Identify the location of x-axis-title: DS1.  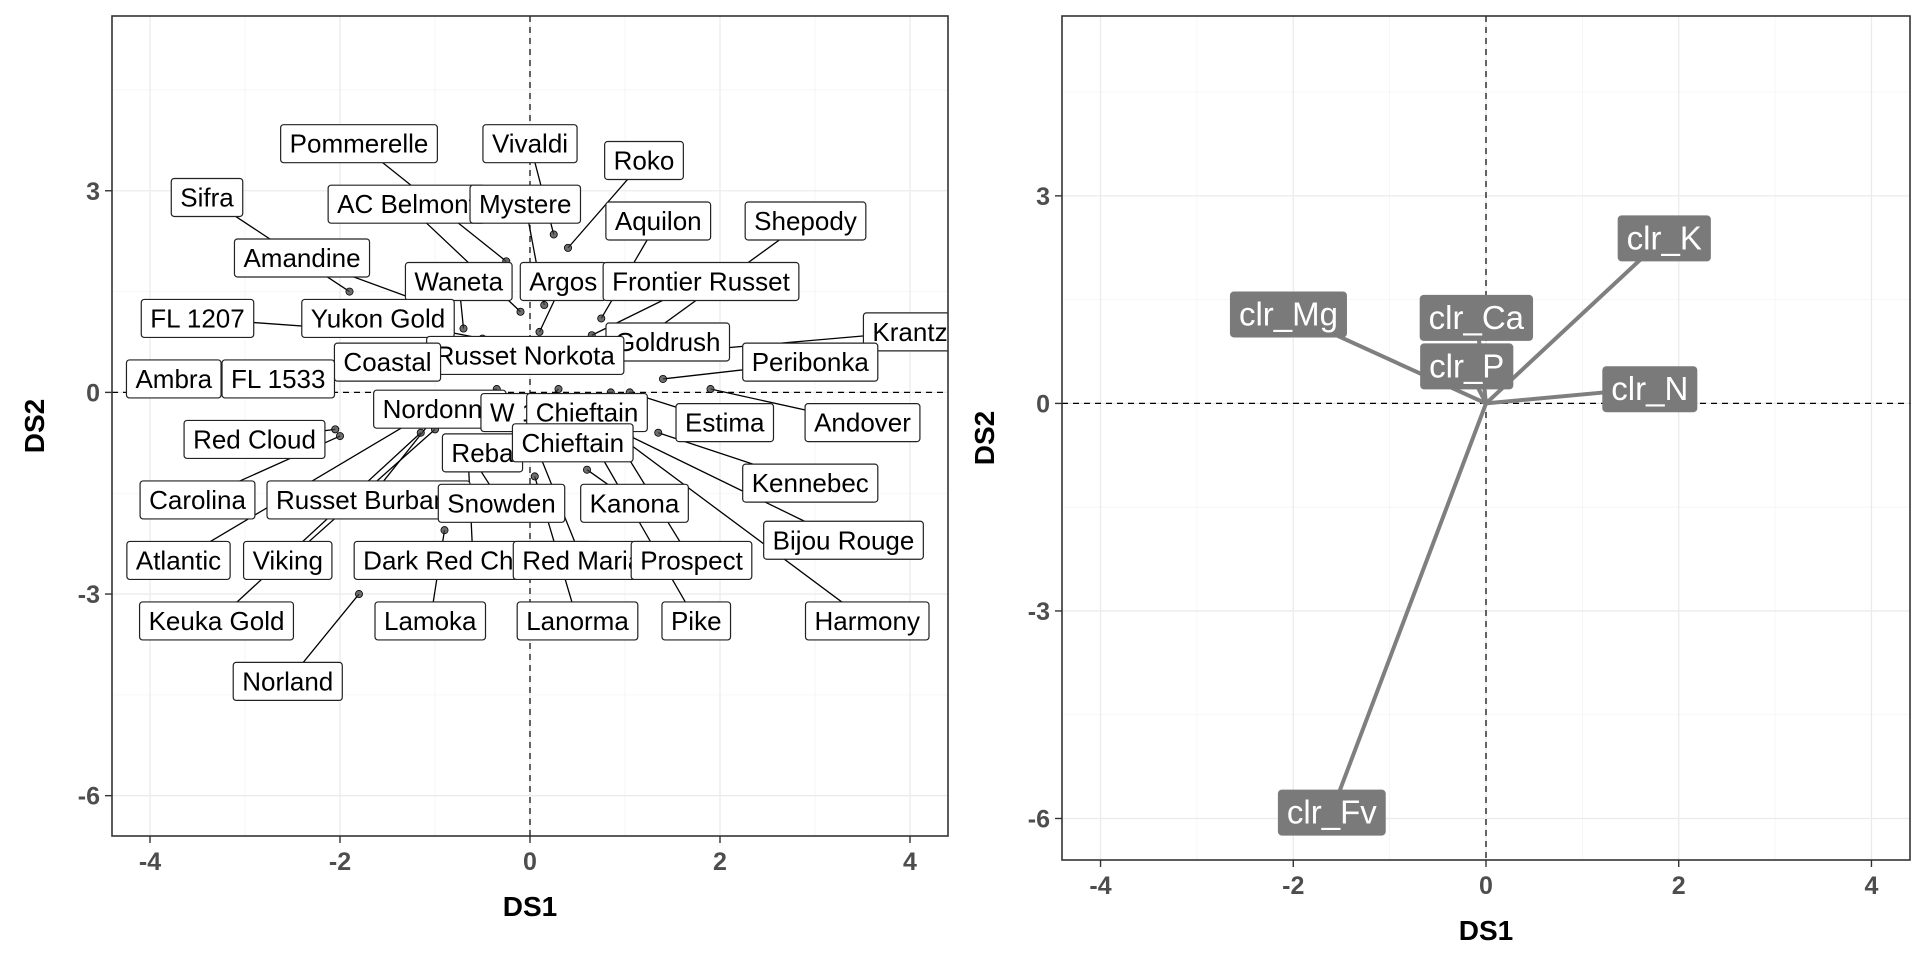
(1486, 930).